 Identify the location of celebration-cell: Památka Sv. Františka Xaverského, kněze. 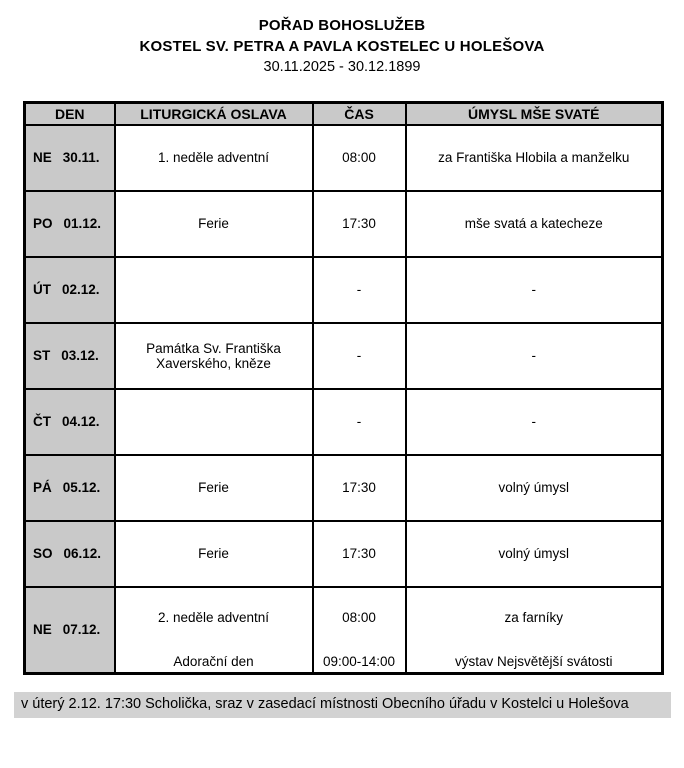
(213, 355).